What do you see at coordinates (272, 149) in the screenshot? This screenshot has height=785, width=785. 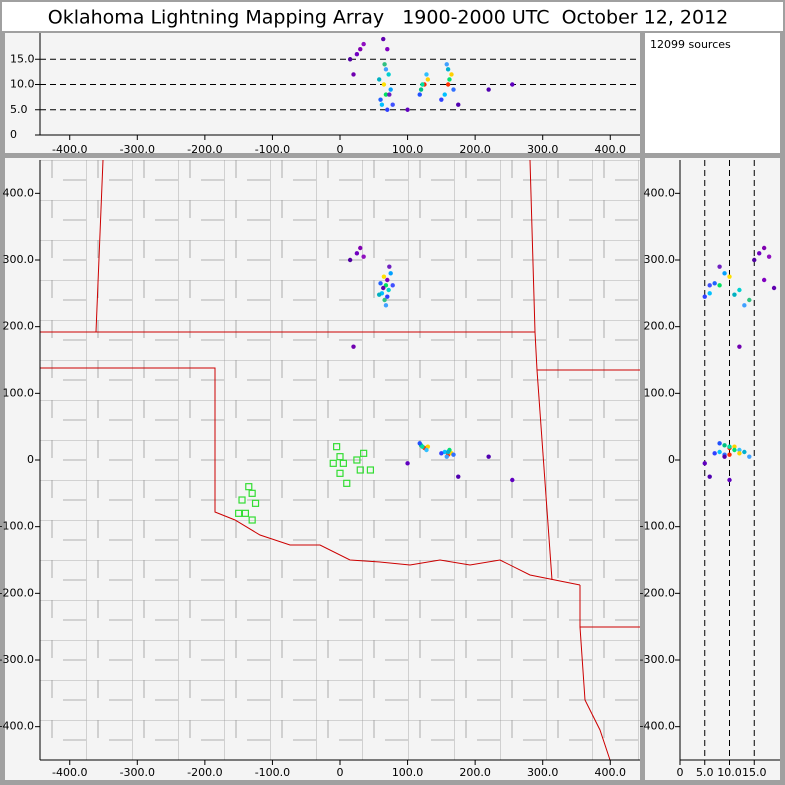 I see `x-tick-label: -100.0` at bounding box center [272, 149].